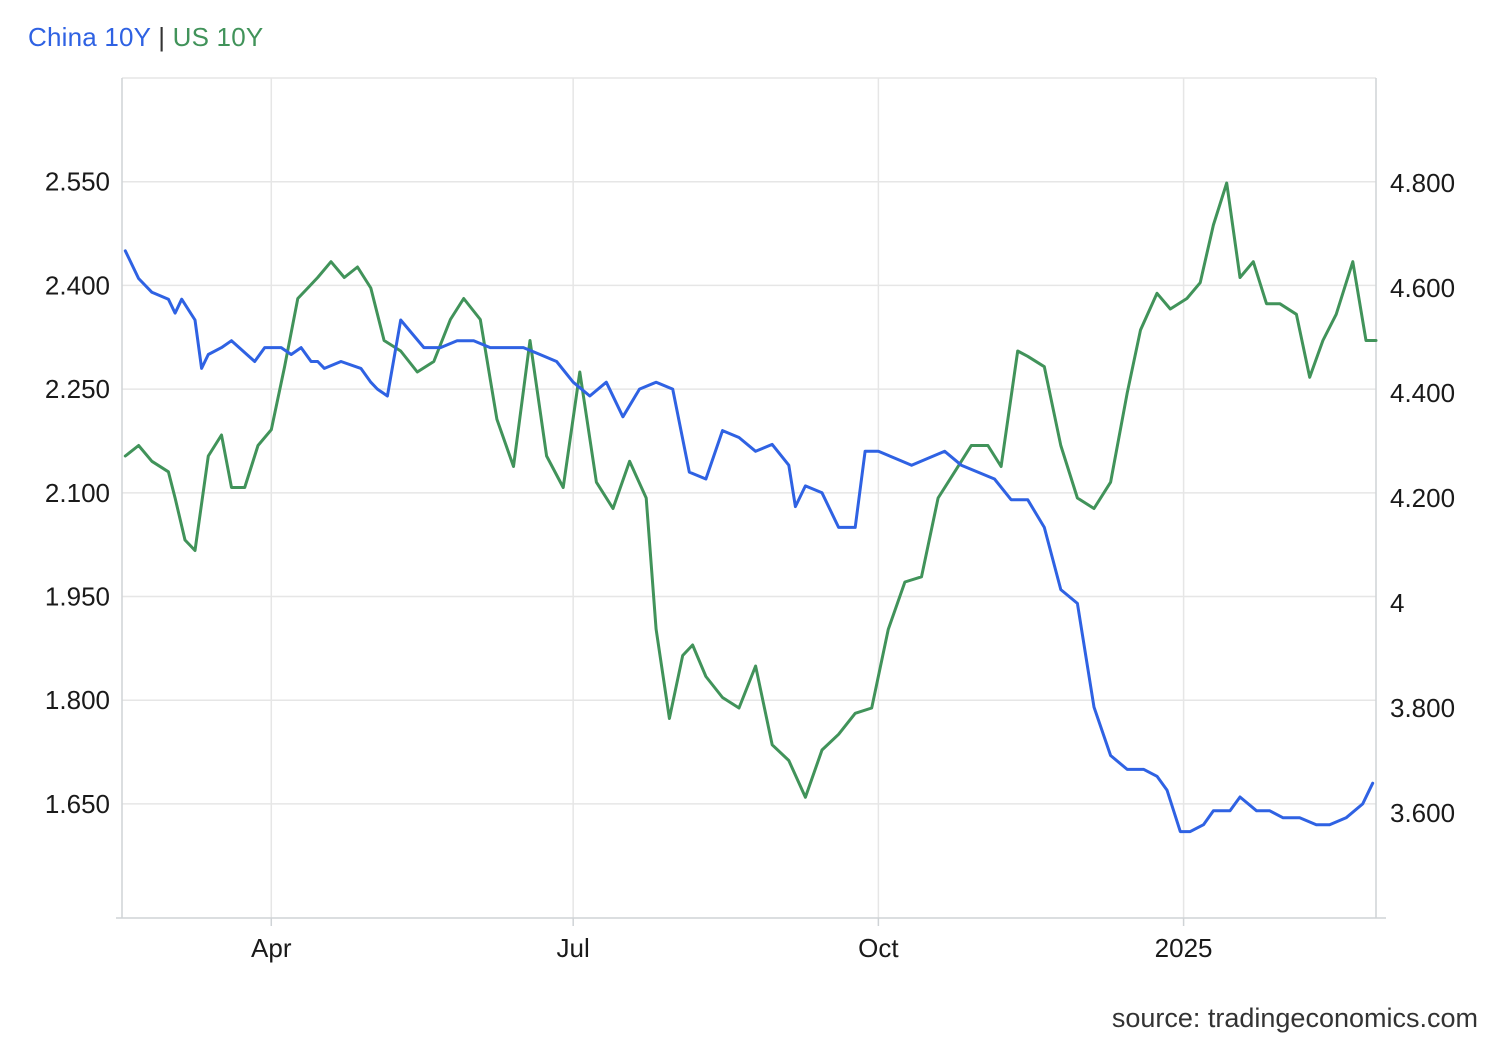 Image resolution: width=1500 pixels, height=1040 pixels. What do you see at coordinates (77, 285) in the screenshot?
I see `left-tick-label: 2.400` at bounding box center [77, 285].